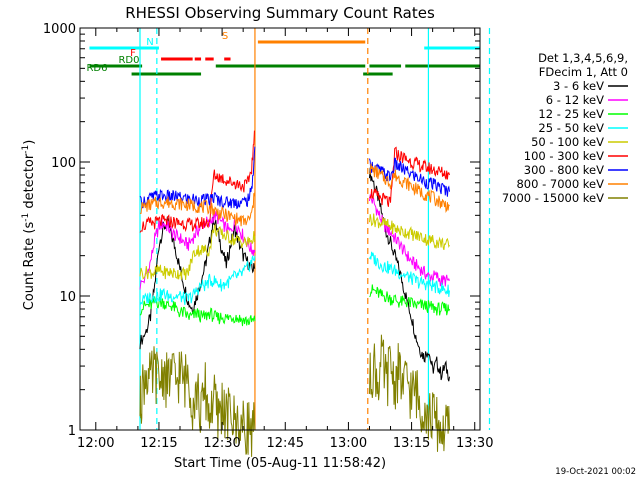 Image resolution: width=640 pixels, height=480 pixels. What do you see at coordinates (29, 183) in the screenshot?
I see `y-label-mid: detector` at bounding box center [29, 183].